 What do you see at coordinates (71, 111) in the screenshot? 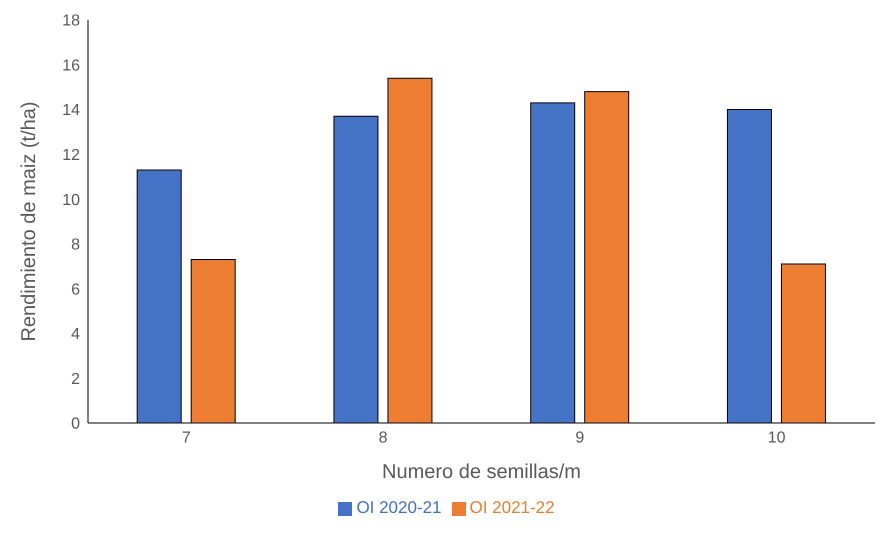
I see `y-tick-label: 14` at bounding box center [71, 111].